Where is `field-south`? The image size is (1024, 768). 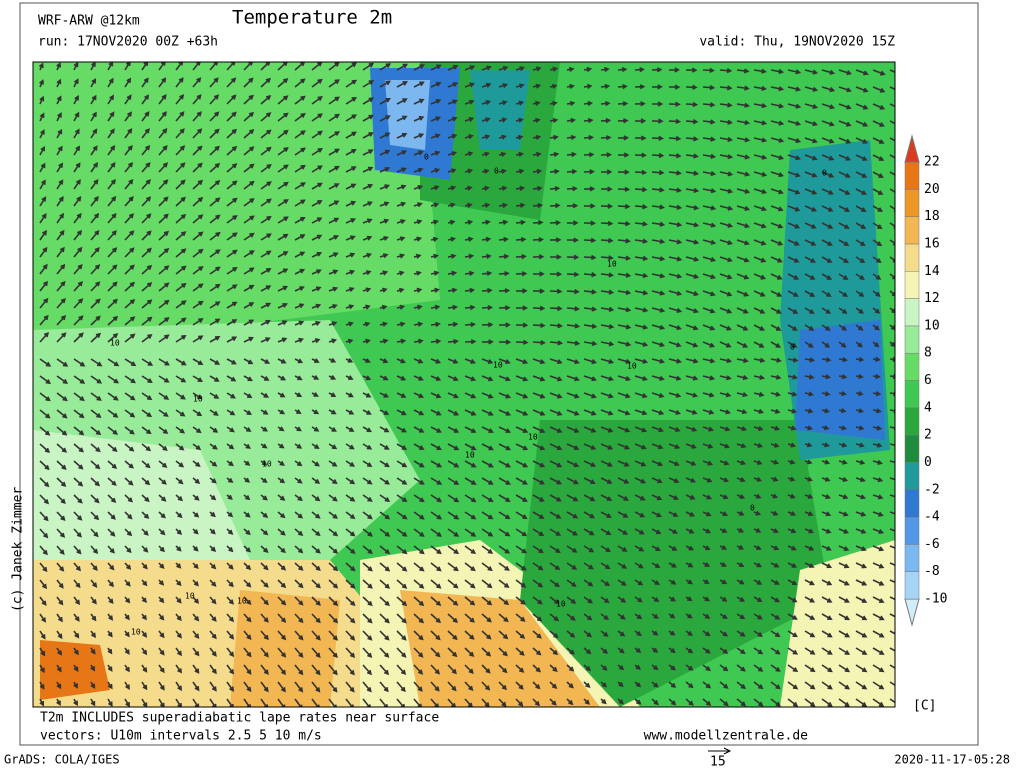 field-south is located at coordinates (285, 648).